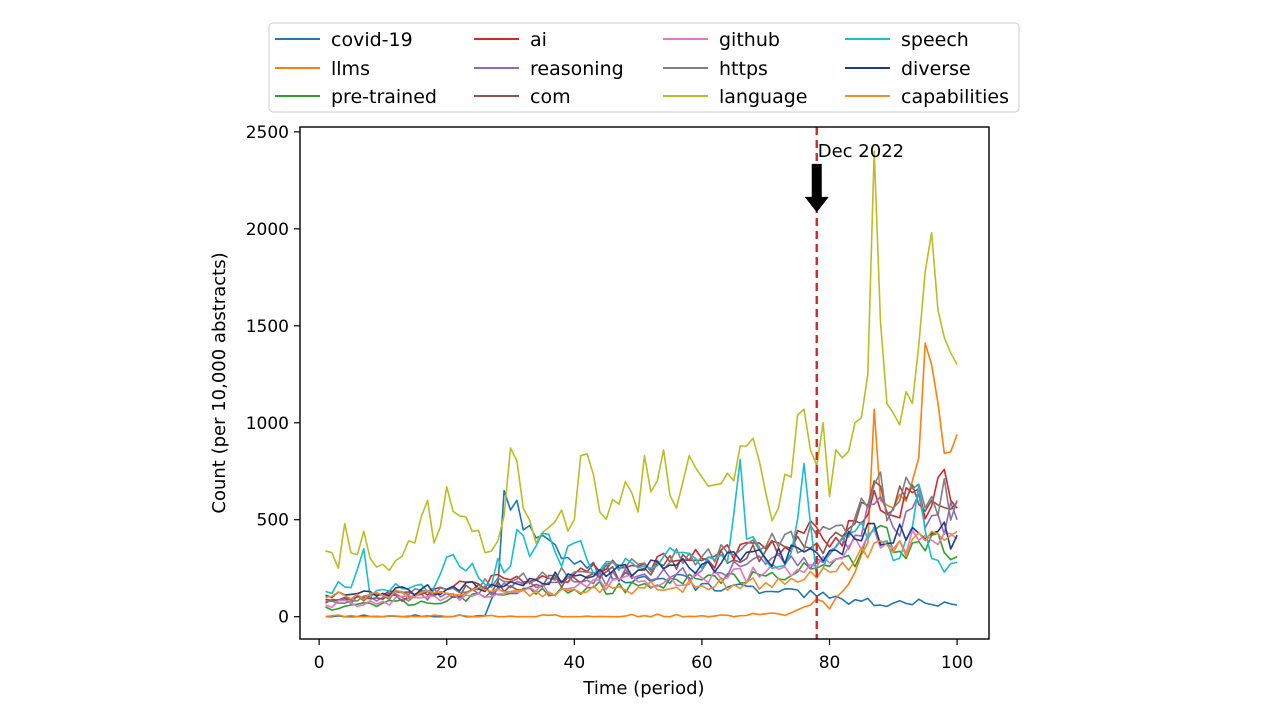 Image resolution: width=1280 pixels, height=720 pixels. I want to click on y-tick-label: 2000, so click(267, 230).